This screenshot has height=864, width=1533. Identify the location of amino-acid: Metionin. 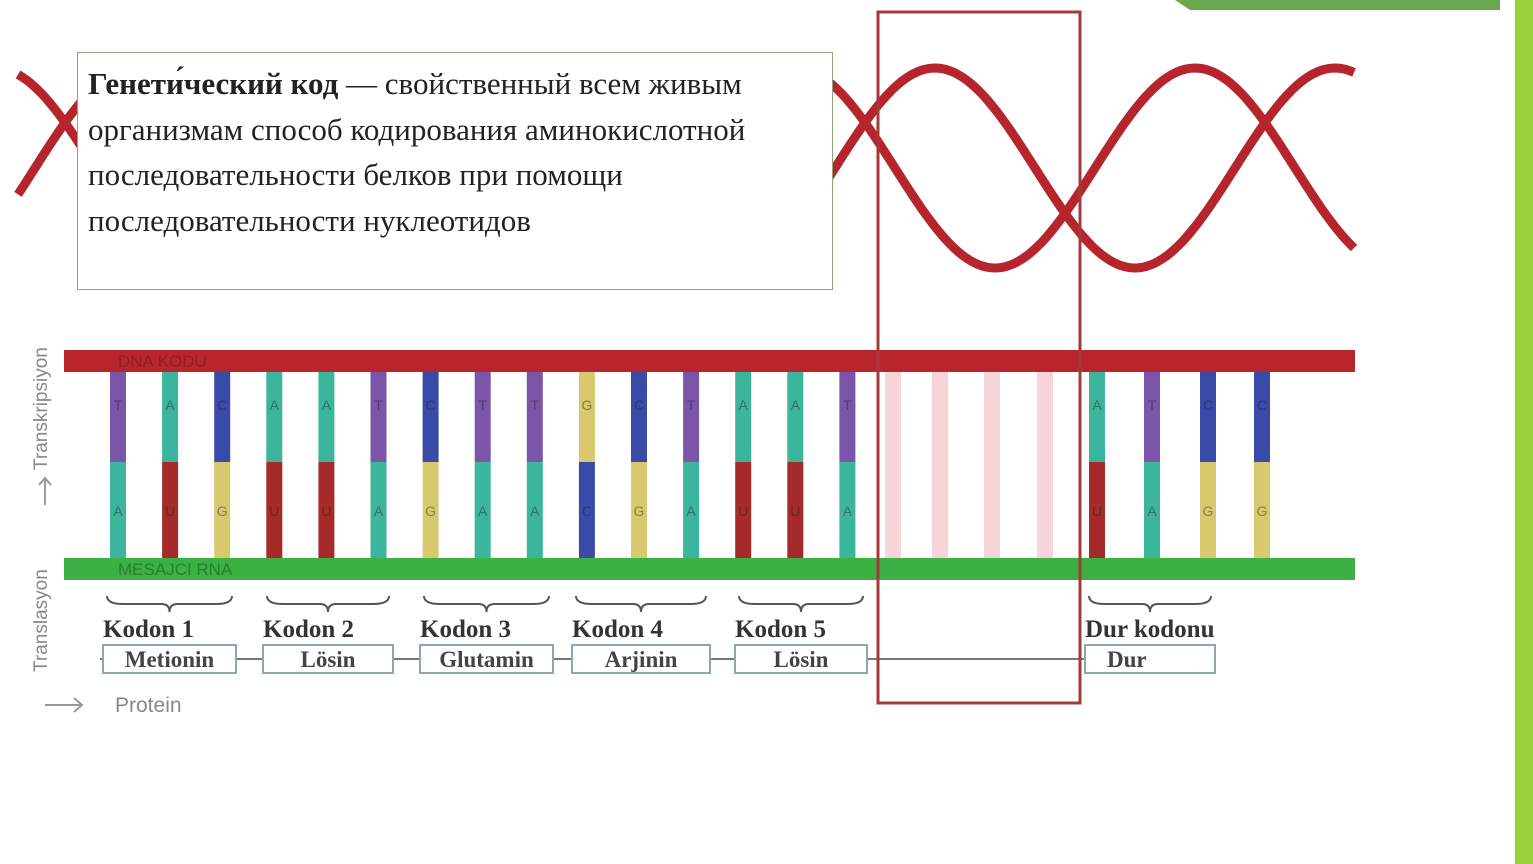
(170, 659).